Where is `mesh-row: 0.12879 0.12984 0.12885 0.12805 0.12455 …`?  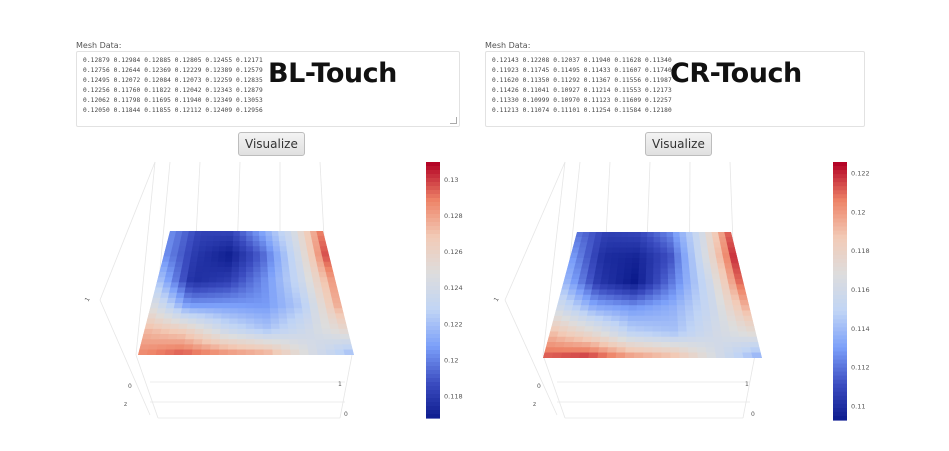 mesh-row: 0.12879 0.12984 0.12885 0.12805 0.12455 … is located at coordinates (173, 60).